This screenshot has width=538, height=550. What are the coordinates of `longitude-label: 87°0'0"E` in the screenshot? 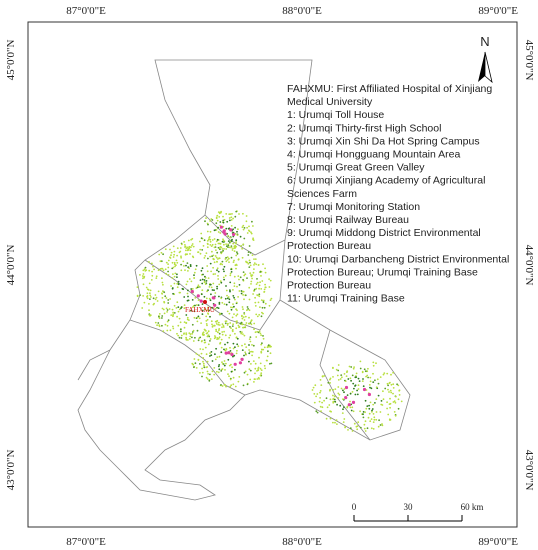 It's located at (86, 542).